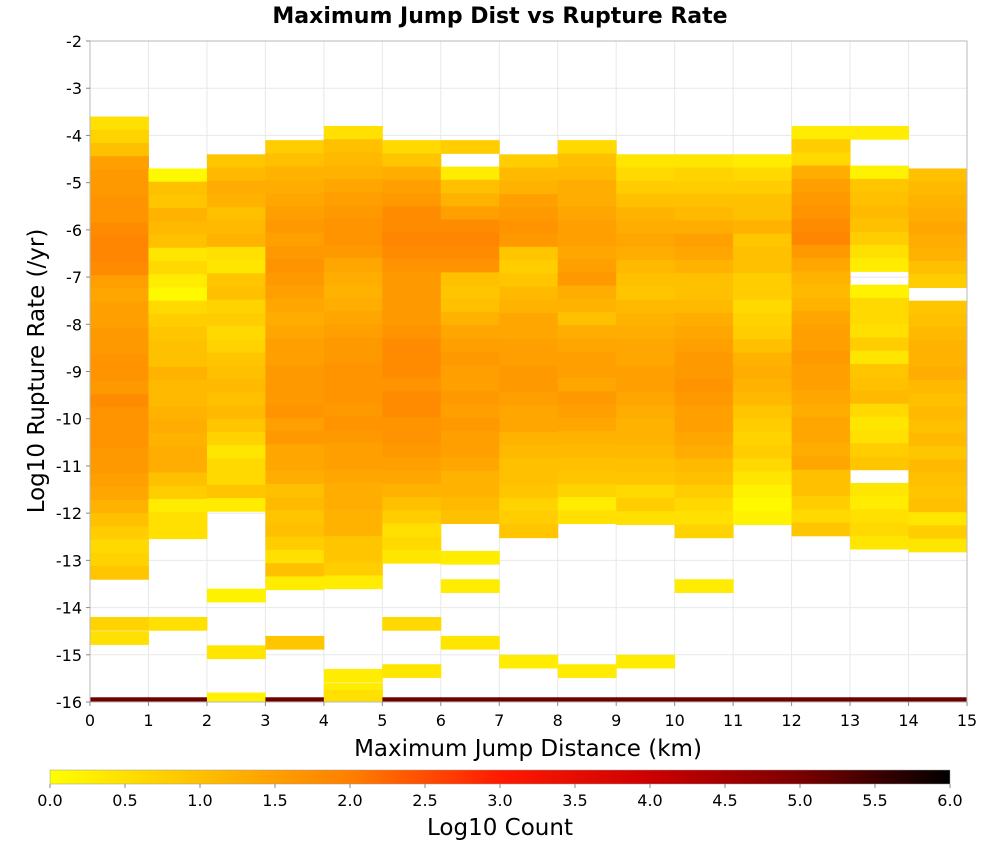 The width and height of the screenshot is (1000, 850). I want to click on x-tick-label: 5, so click(382, 720).